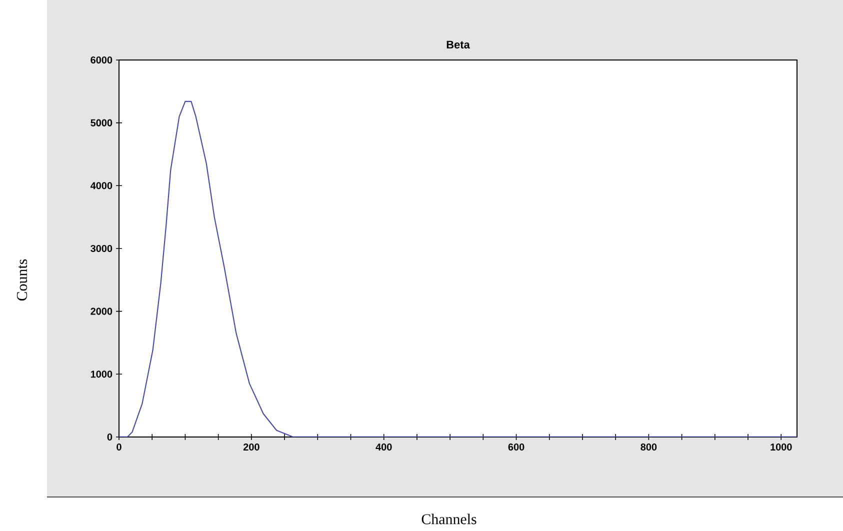 Image resolution: width=843 pixels, height=531 pixels. What do you see at coordinates (781, 447) in the screenshot?
I see `x-tick-label: 1000` at bounding box center [781, 447].